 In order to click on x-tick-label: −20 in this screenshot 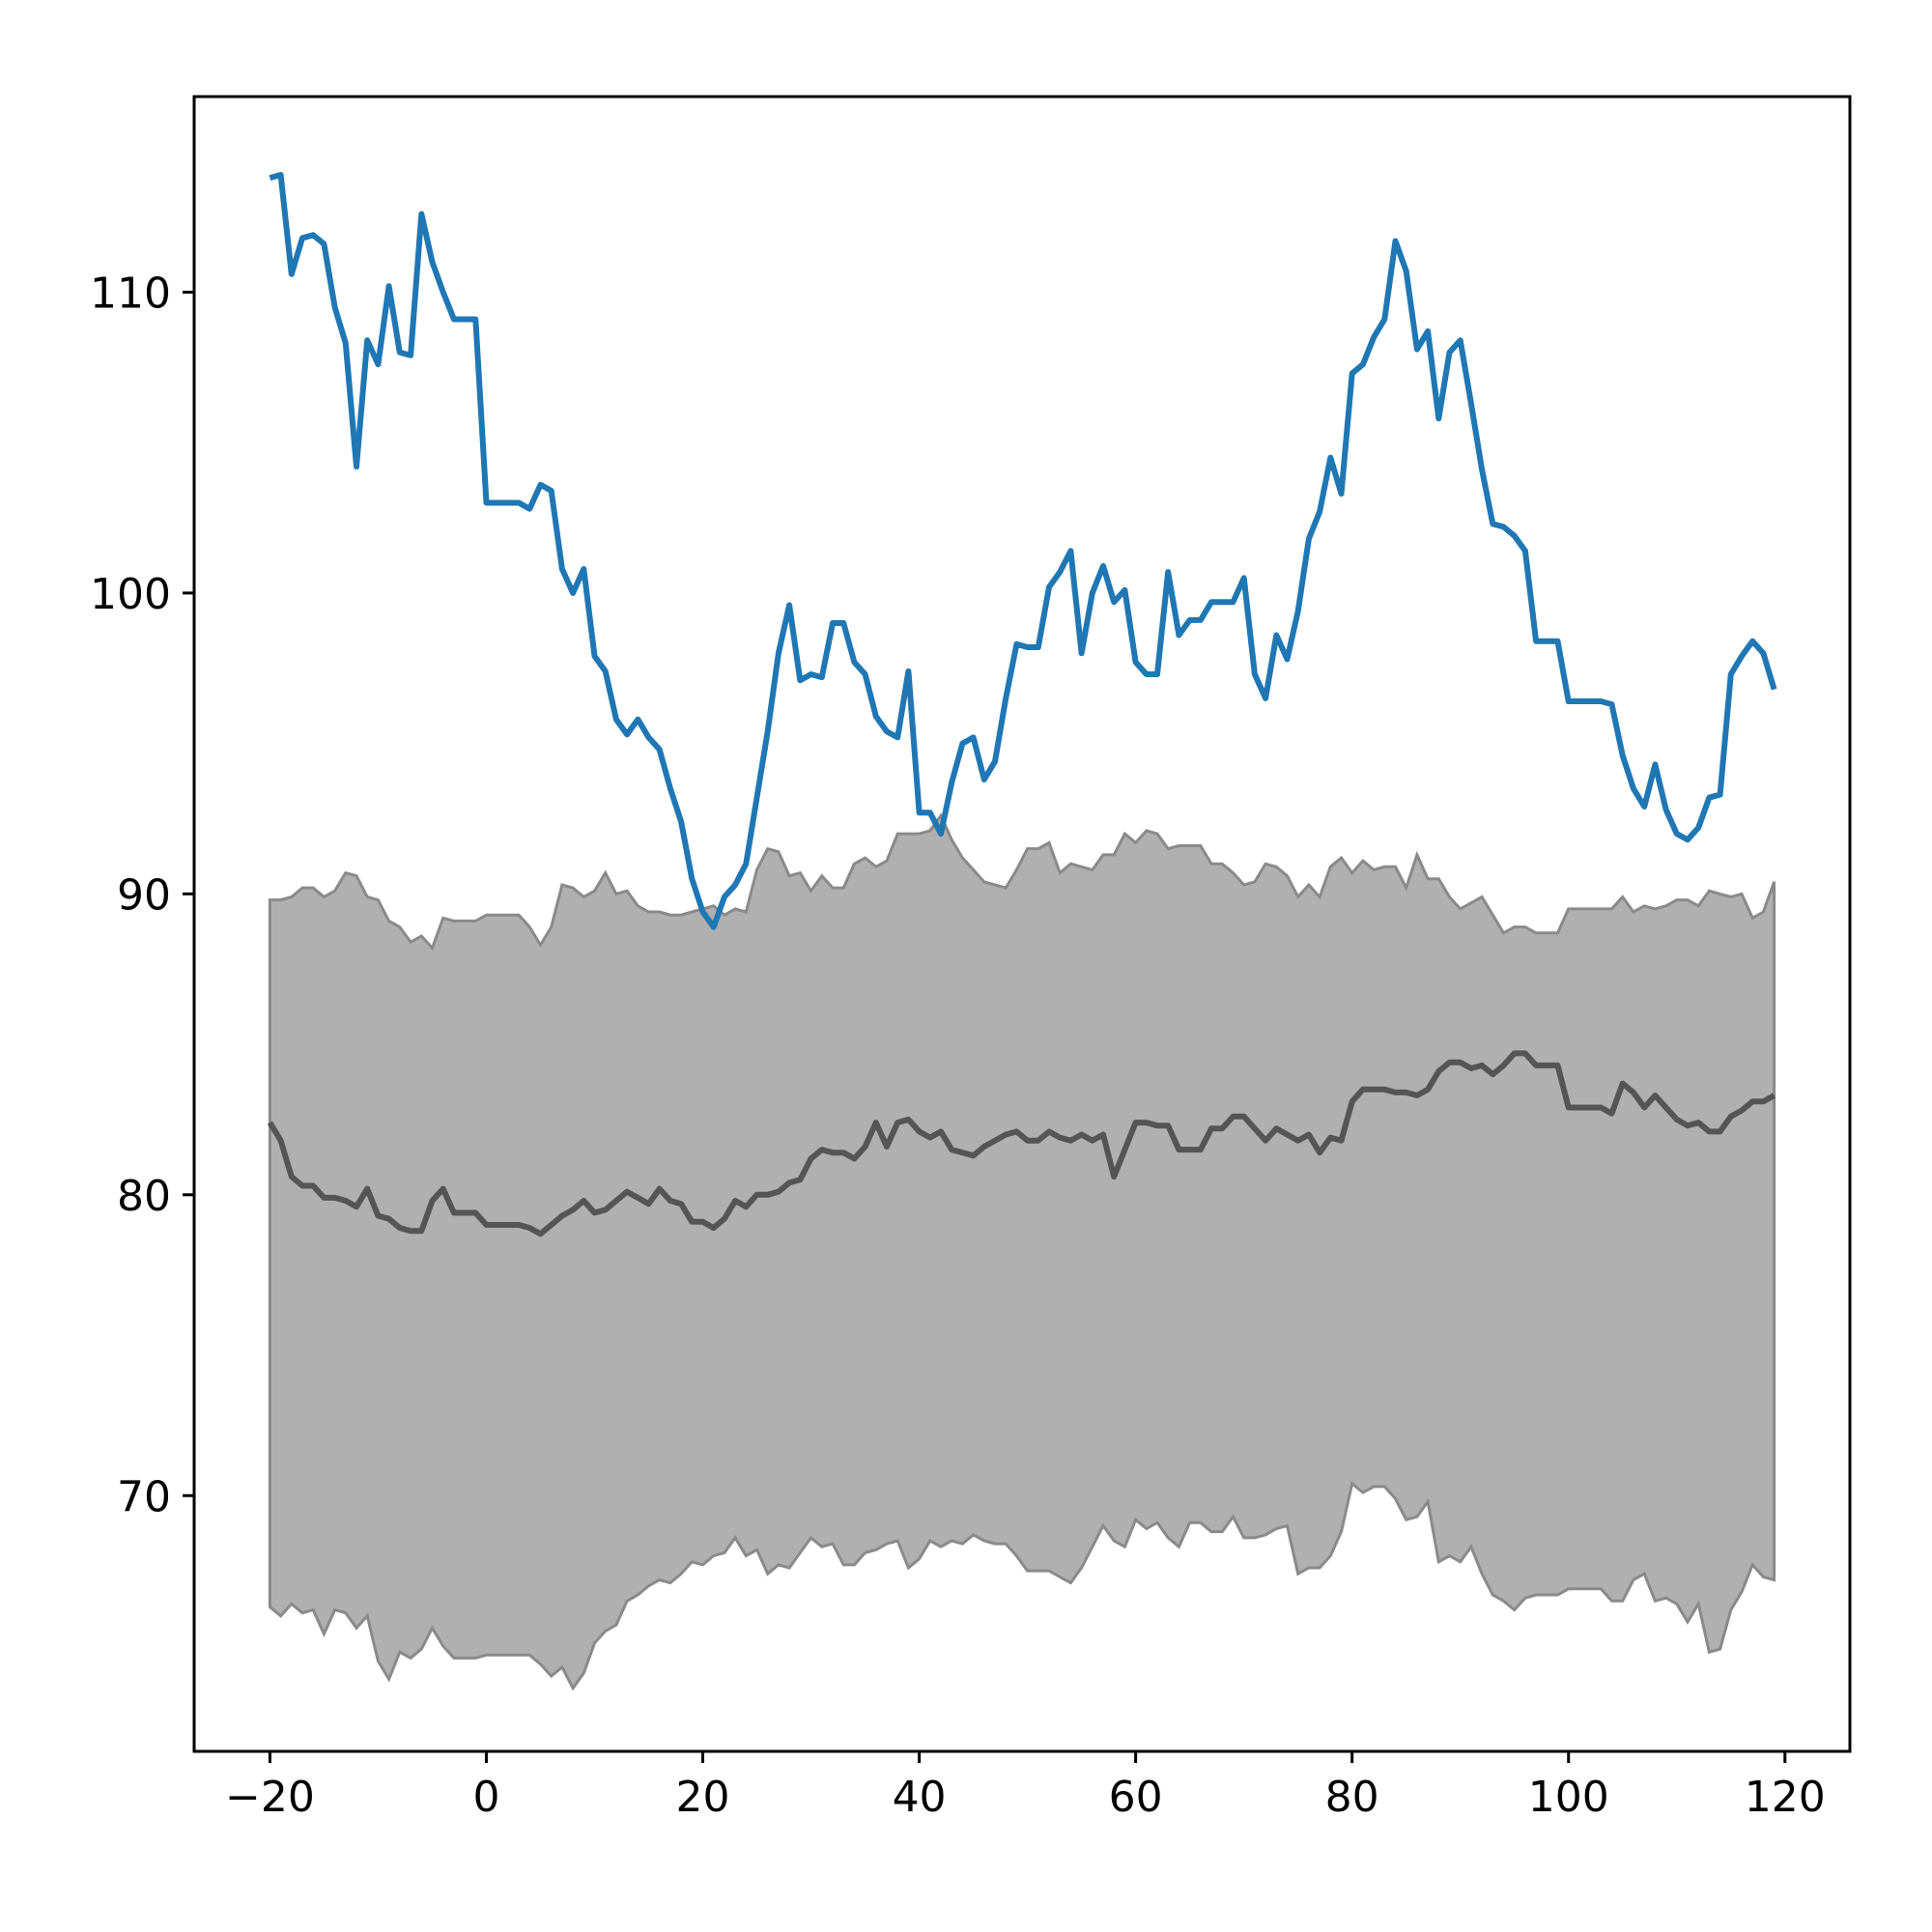, I will do `click(270, 1797)`.